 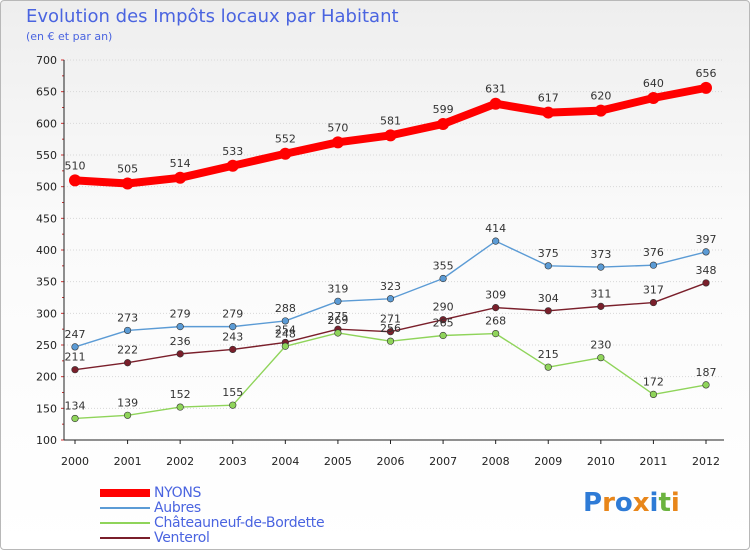 What do you see at coordinates (706, 270) in the screenshot?
I see `data-label: 348` at bounding box center [706, 270].